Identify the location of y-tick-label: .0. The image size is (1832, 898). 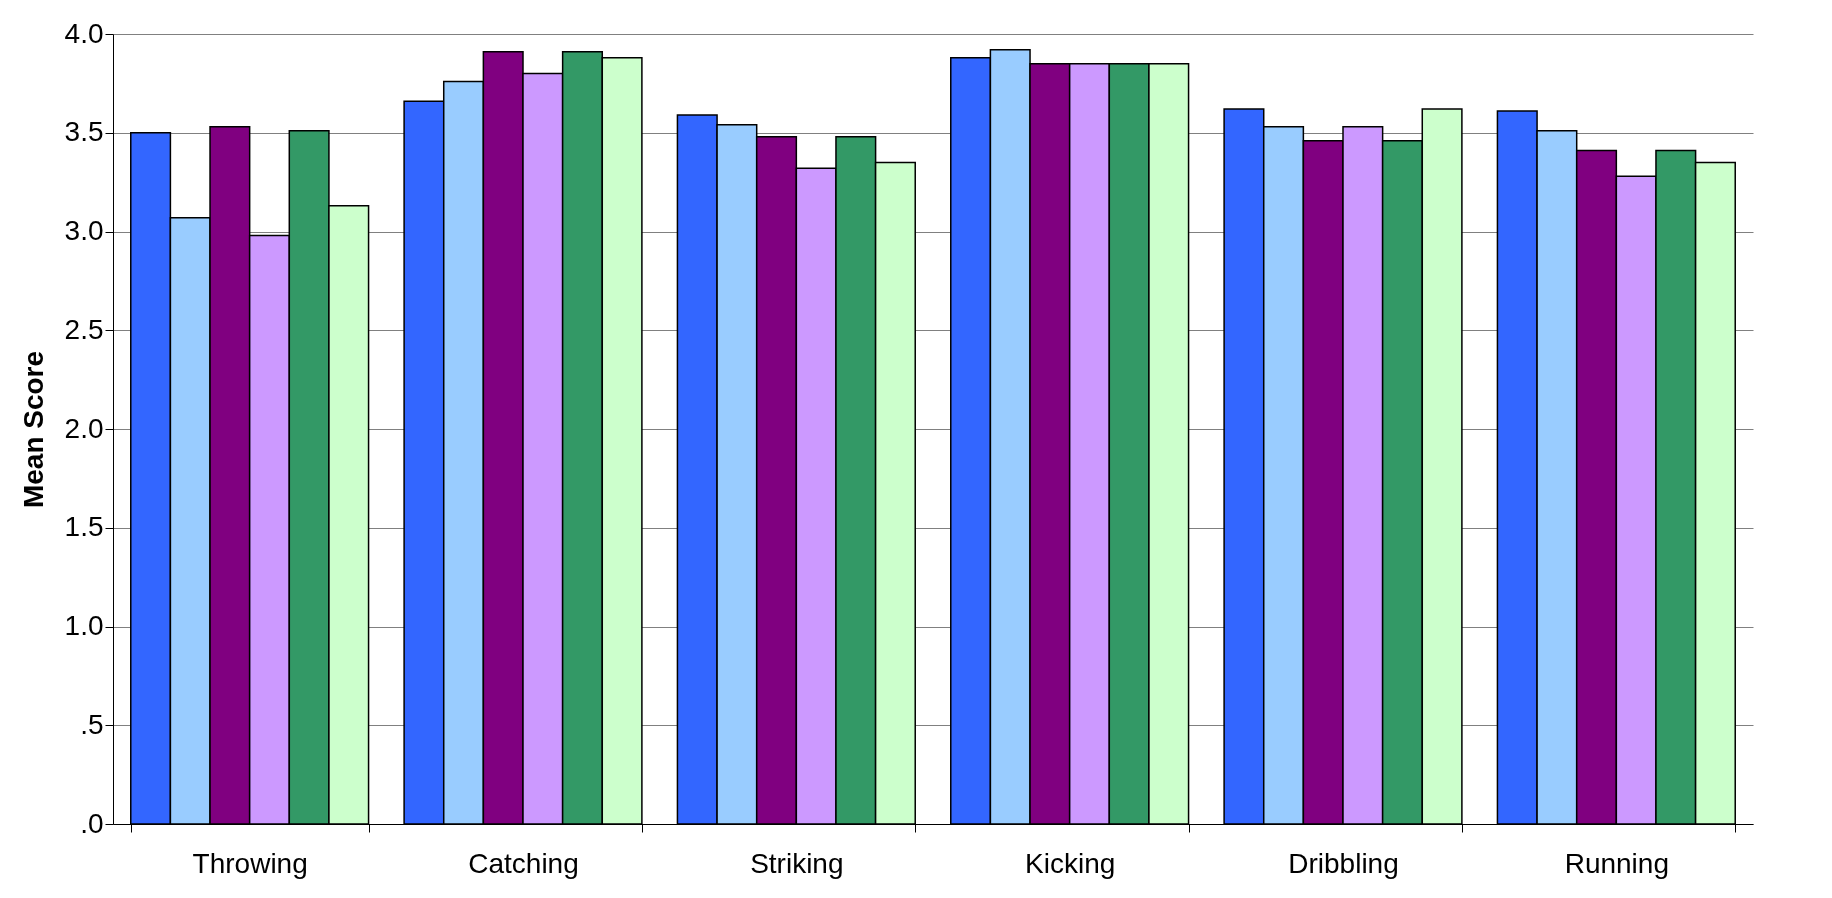
(92, 823).